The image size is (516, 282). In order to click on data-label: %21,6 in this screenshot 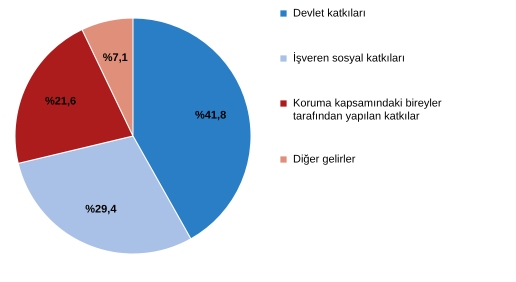, I will do `click(60, 101)`.